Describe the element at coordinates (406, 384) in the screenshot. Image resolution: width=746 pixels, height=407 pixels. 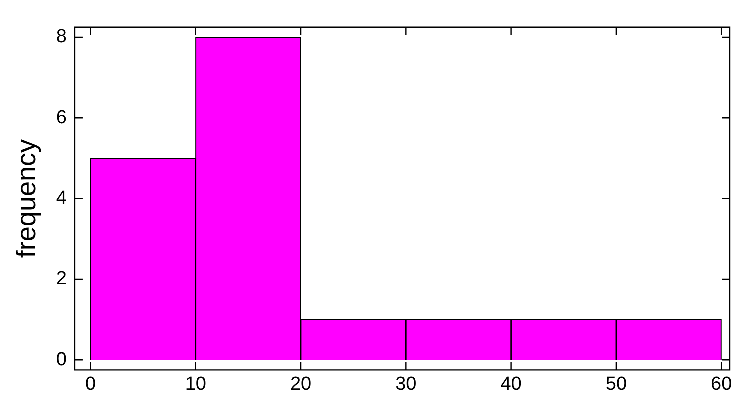
I see `x-tick-label: 30` at that location.